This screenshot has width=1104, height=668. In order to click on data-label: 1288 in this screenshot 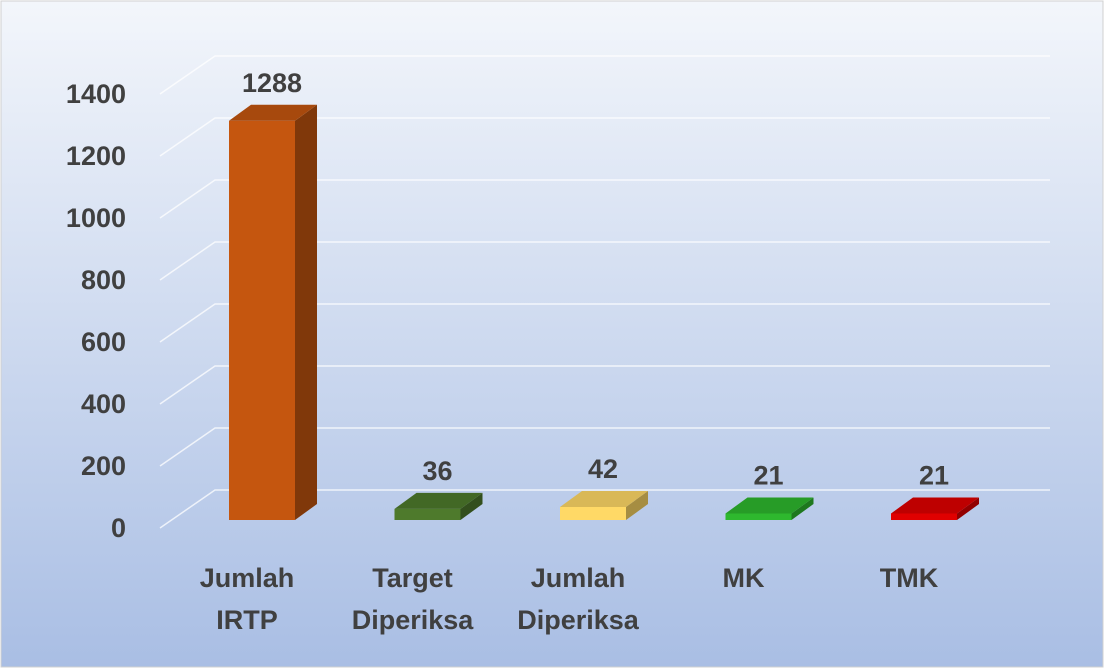, I will do `click(272, 83)`.